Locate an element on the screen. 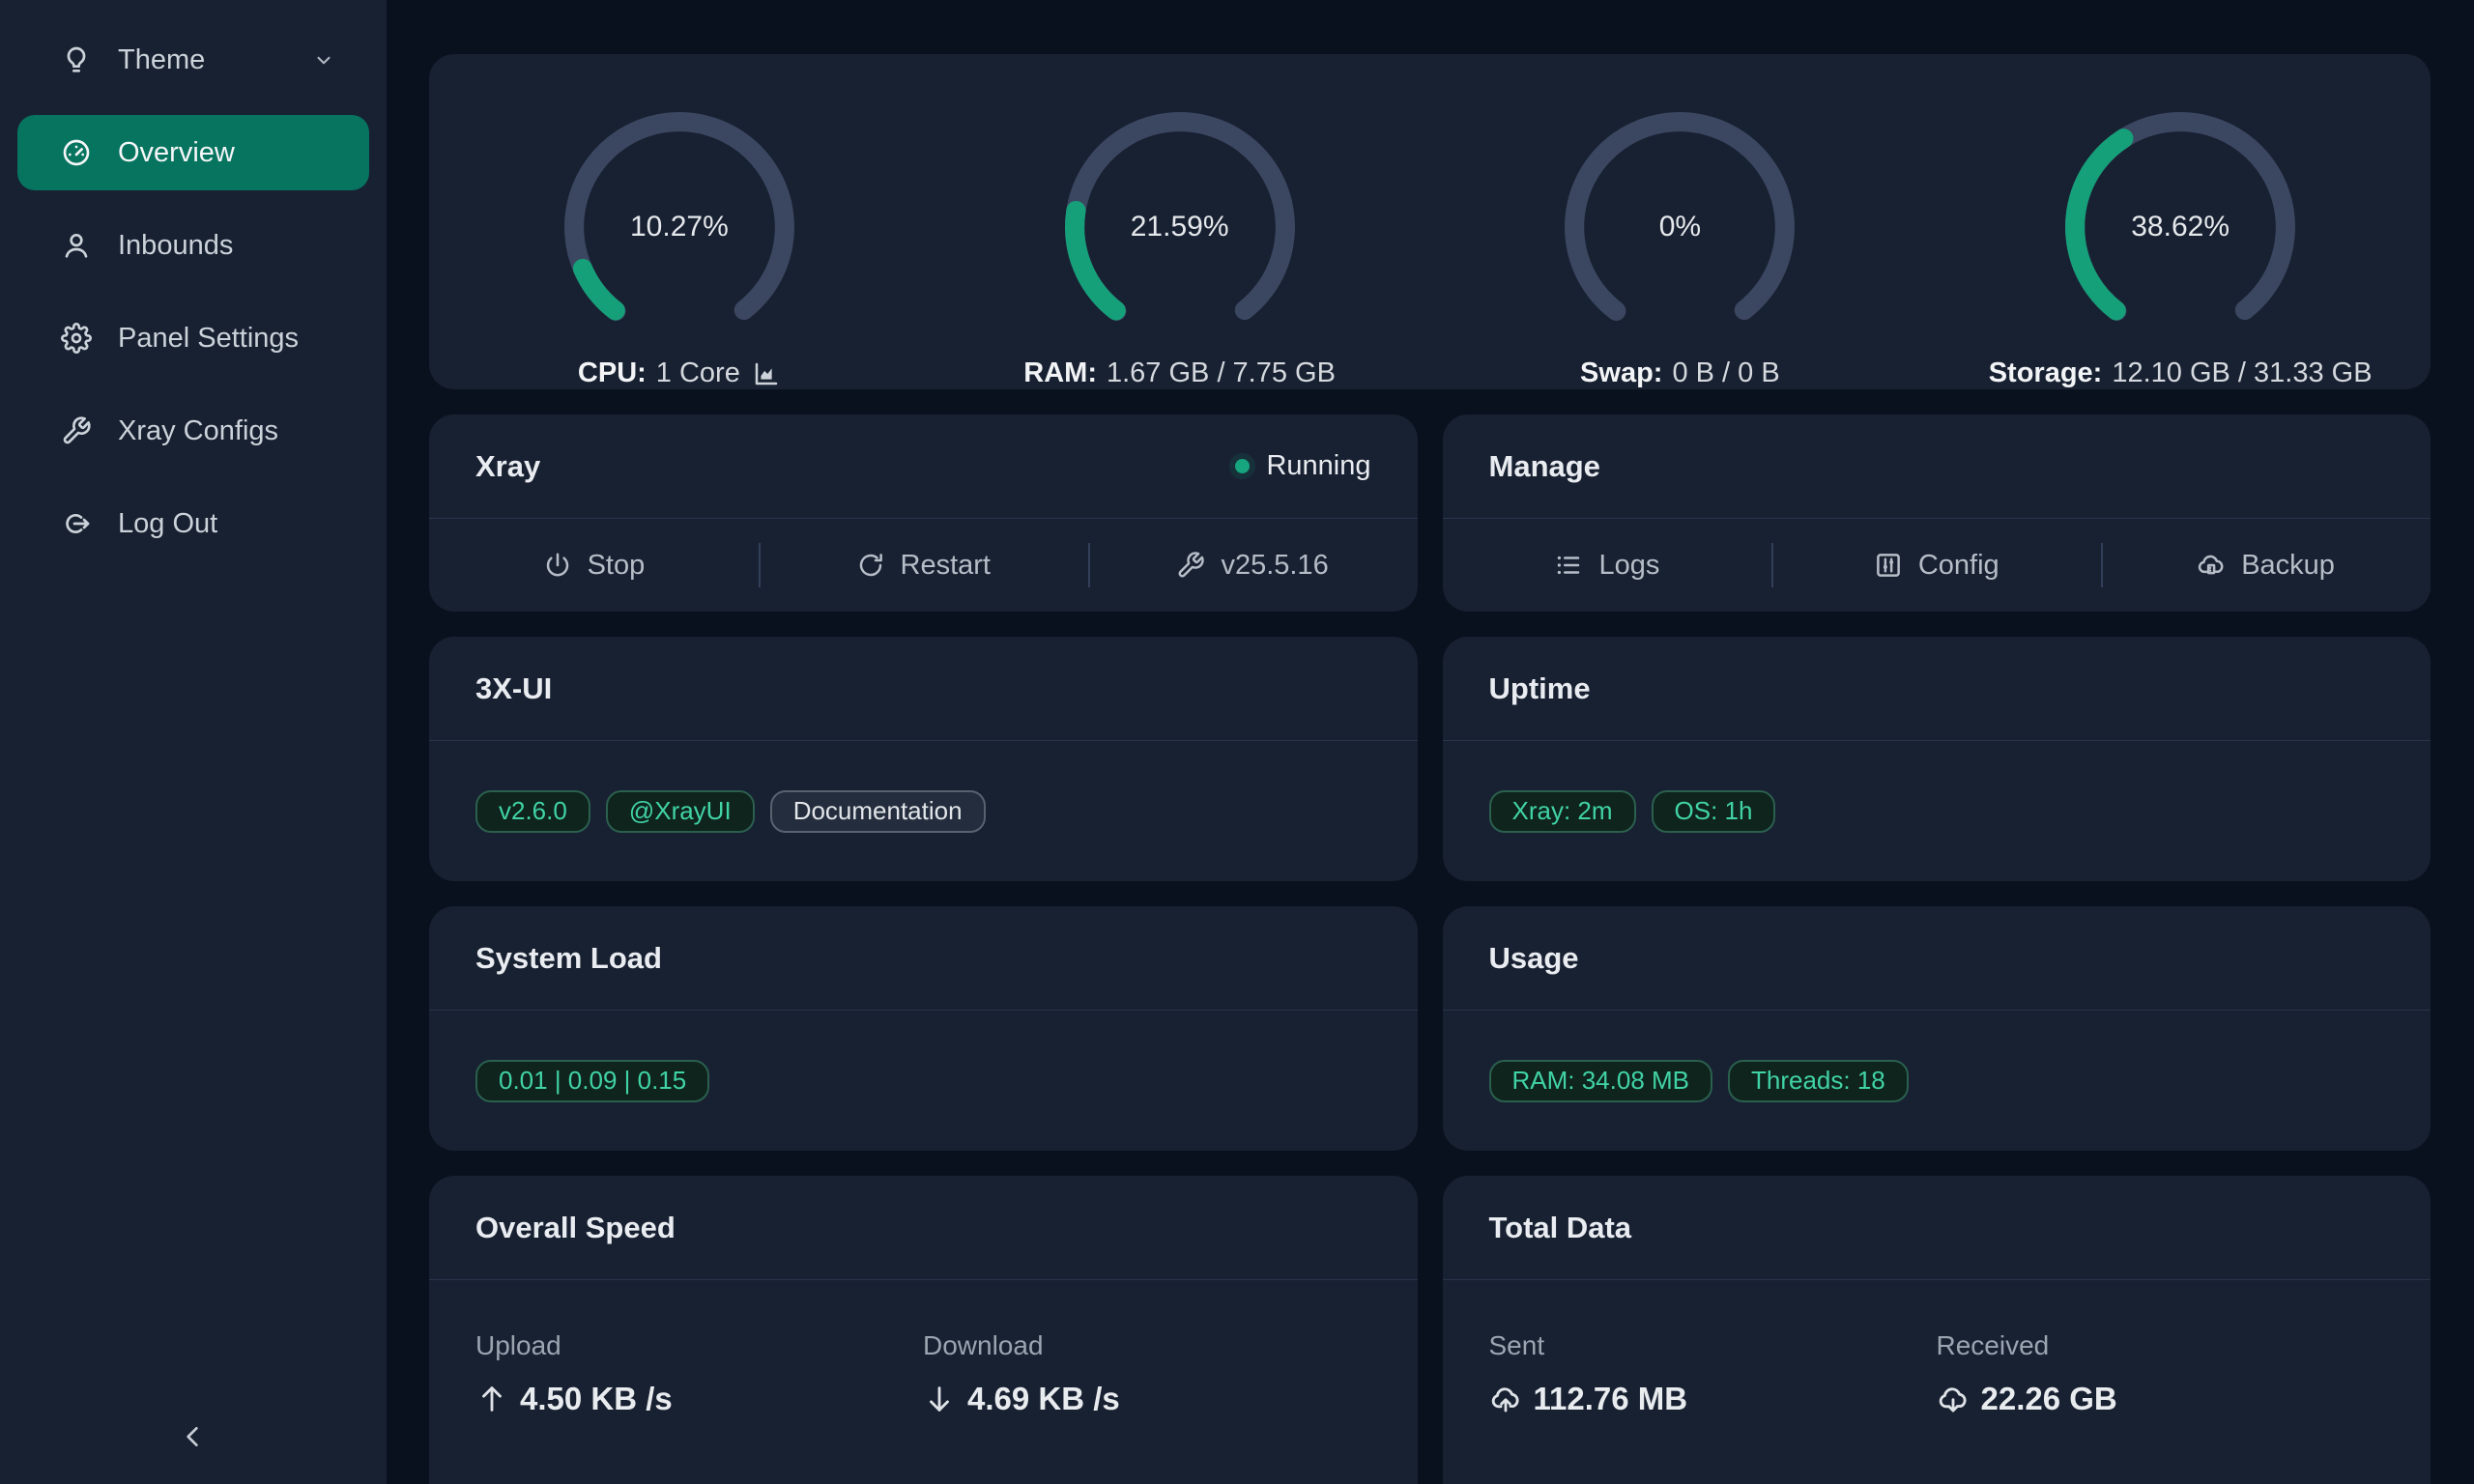  sidebar-item-overview: Overview is located at coordinates (193, 153).